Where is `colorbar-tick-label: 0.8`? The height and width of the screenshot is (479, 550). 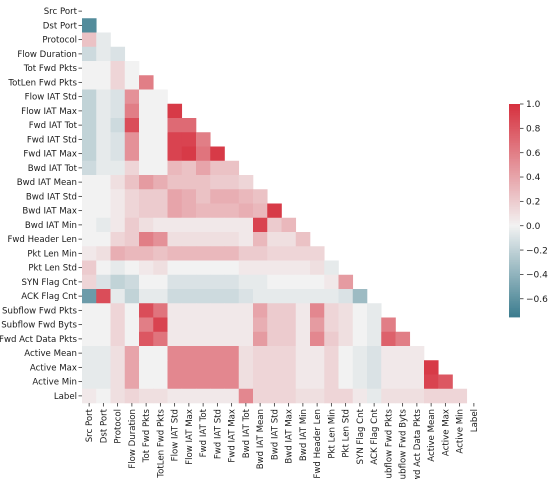 colorbar-tick-label: 0.8 is located at coordinates (533, 130).